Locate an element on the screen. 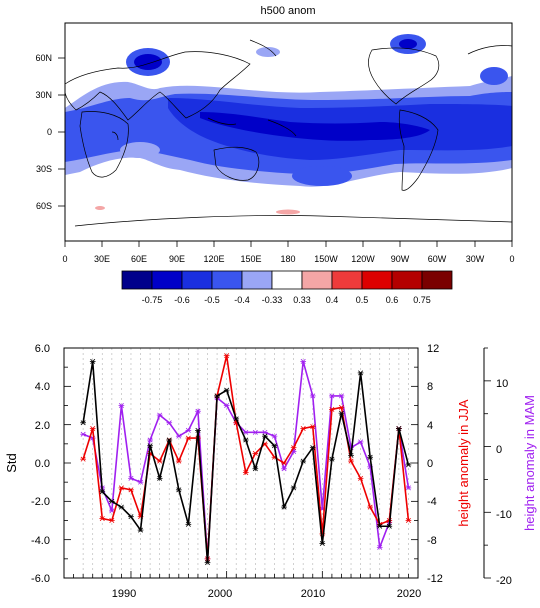 The height and width of the screenshot is (608, 540). lat-tick-label: 0 is located at coordinates (49, 132).